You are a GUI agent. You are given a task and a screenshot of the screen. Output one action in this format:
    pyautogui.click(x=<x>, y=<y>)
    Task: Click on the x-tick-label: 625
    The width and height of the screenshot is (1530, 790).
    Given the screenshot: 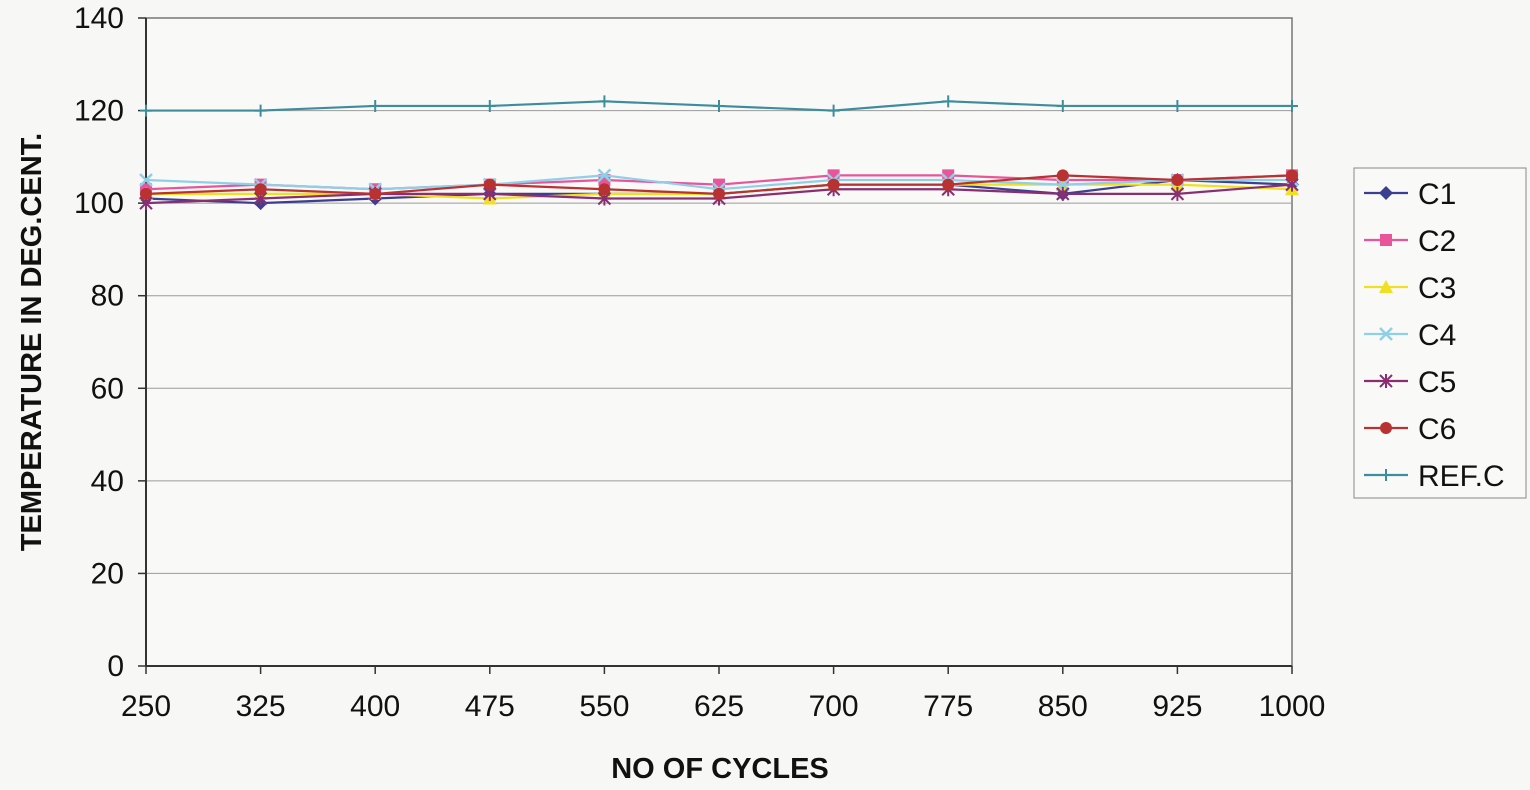 What is the action you would take?
    pyautogui.click(x=719, y=706)
    